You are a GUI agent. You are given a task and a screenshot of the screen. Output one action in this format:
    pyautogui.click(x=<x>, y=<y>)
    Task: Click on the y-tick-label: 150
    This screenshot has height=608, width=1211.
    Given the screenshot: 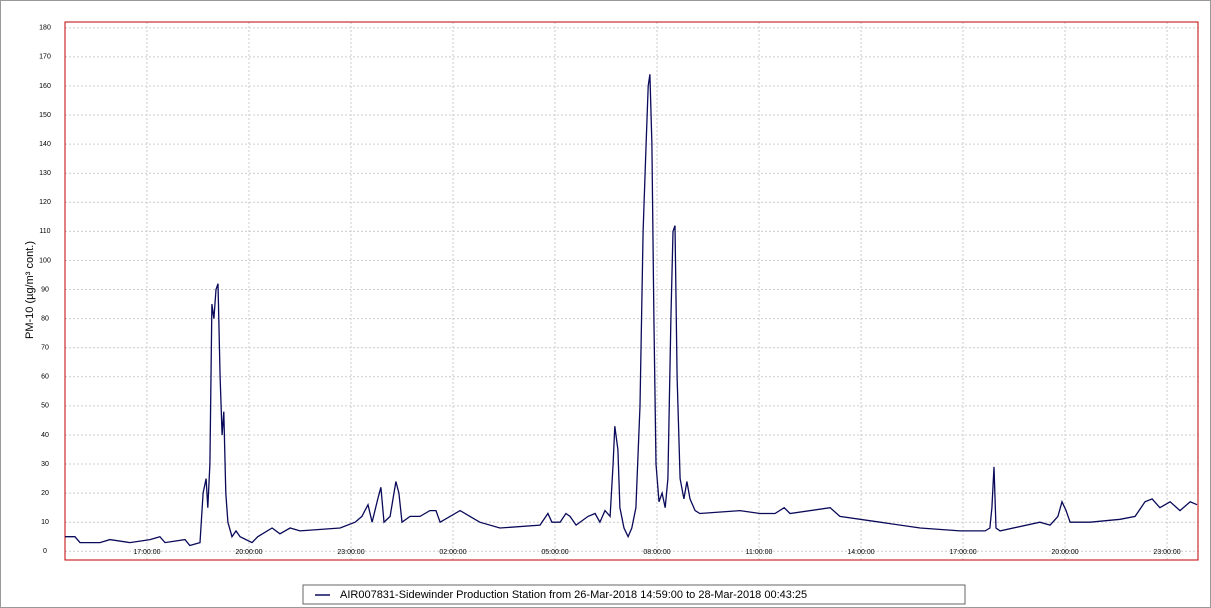 What is the action you would take?
    pyautogui.click(x=45, y=115)
    